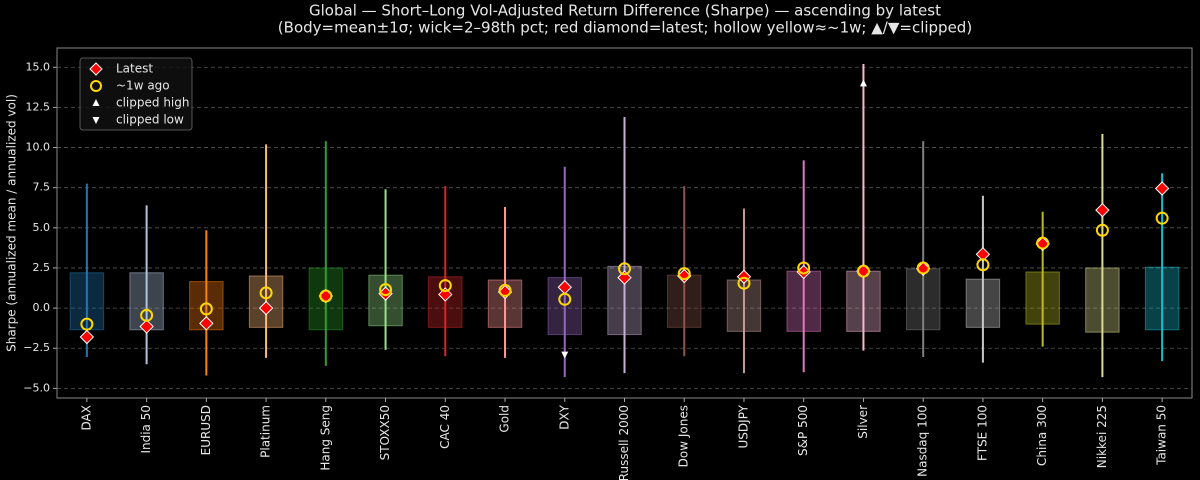  Describe the element at coordinates (42, 227) in the screenshot. I see `y-tick-label: 5.0` at that location.